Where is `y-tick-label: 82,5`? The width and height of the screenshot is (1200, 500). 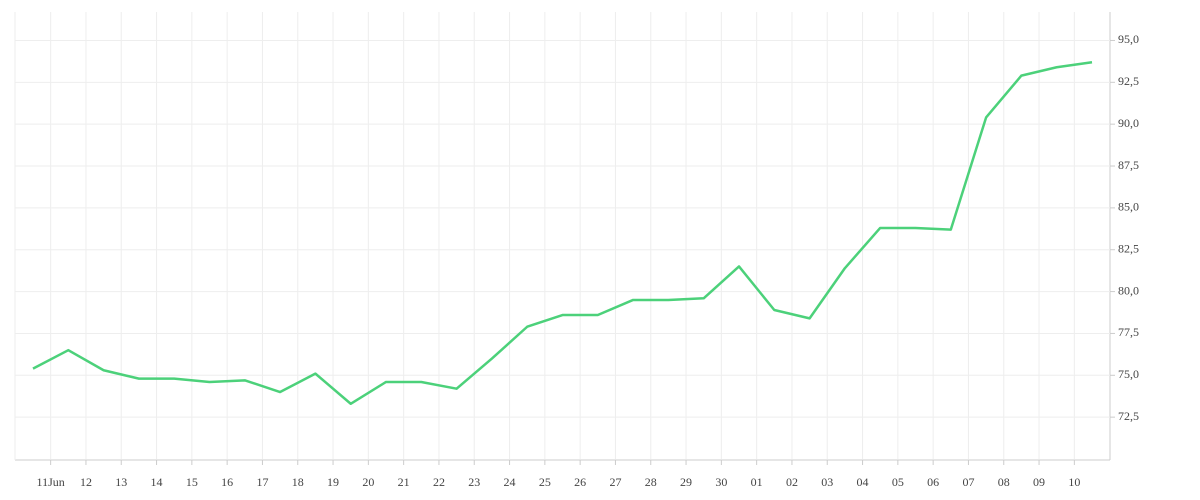
y-tick-label: 82,5 is located at coordinates (1128, 248).